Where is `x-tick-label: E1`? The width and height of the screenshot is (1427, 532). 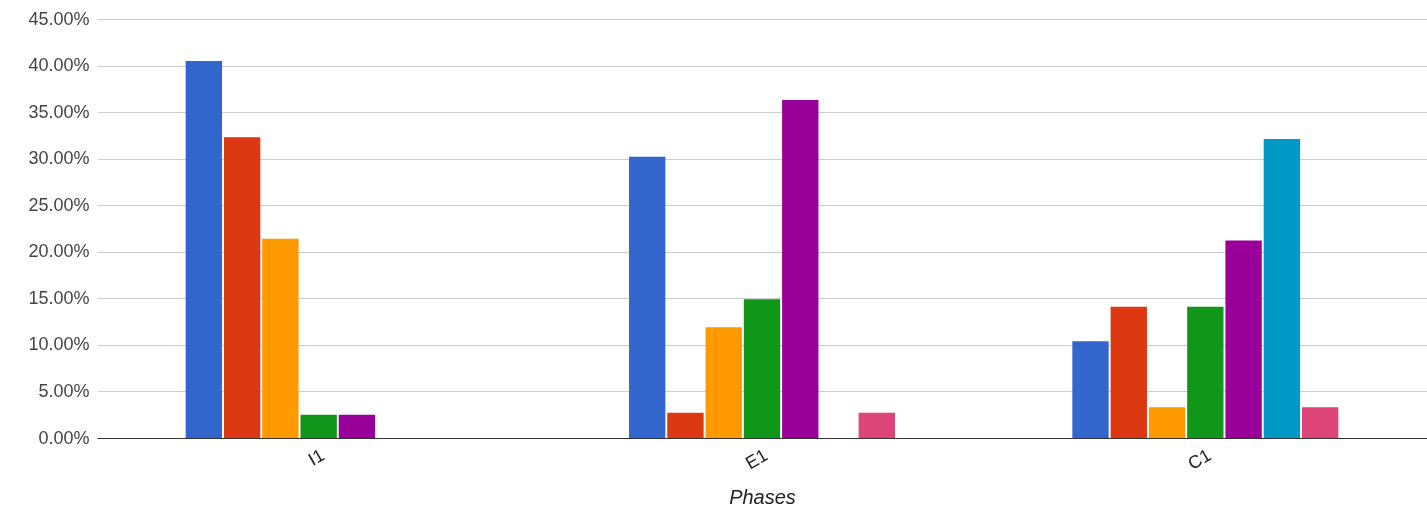 x-tick-label: E1 is located at coordinates (756, 459).